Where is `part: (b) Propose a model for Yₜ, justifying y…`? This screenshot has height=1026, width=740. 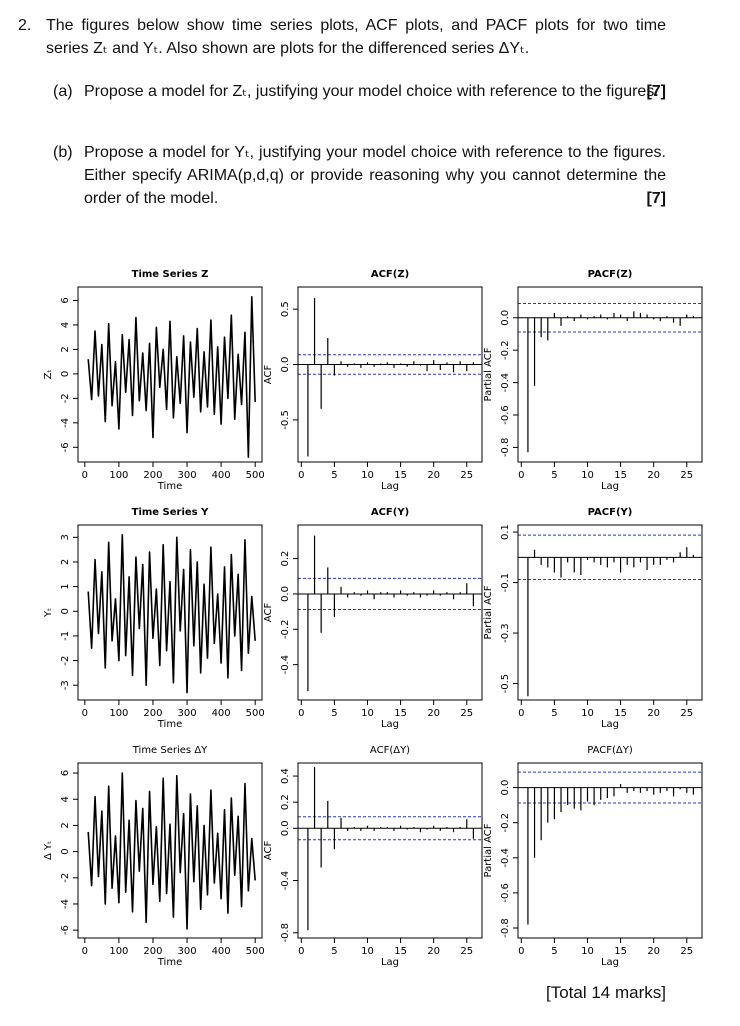
part: (b) Propose a model for Yₜ, justifying y… is located at coordinates (359, 175).